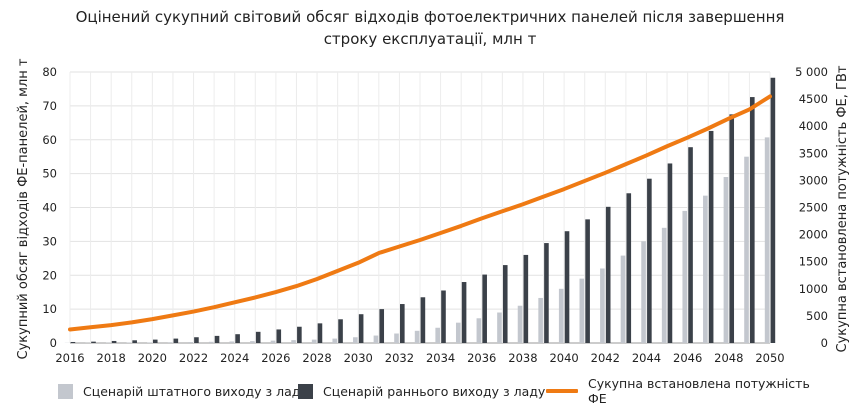  Describe the element at coordinates (481, 358) in the screenshot. I see `x-tick-label: 2036` at that location.